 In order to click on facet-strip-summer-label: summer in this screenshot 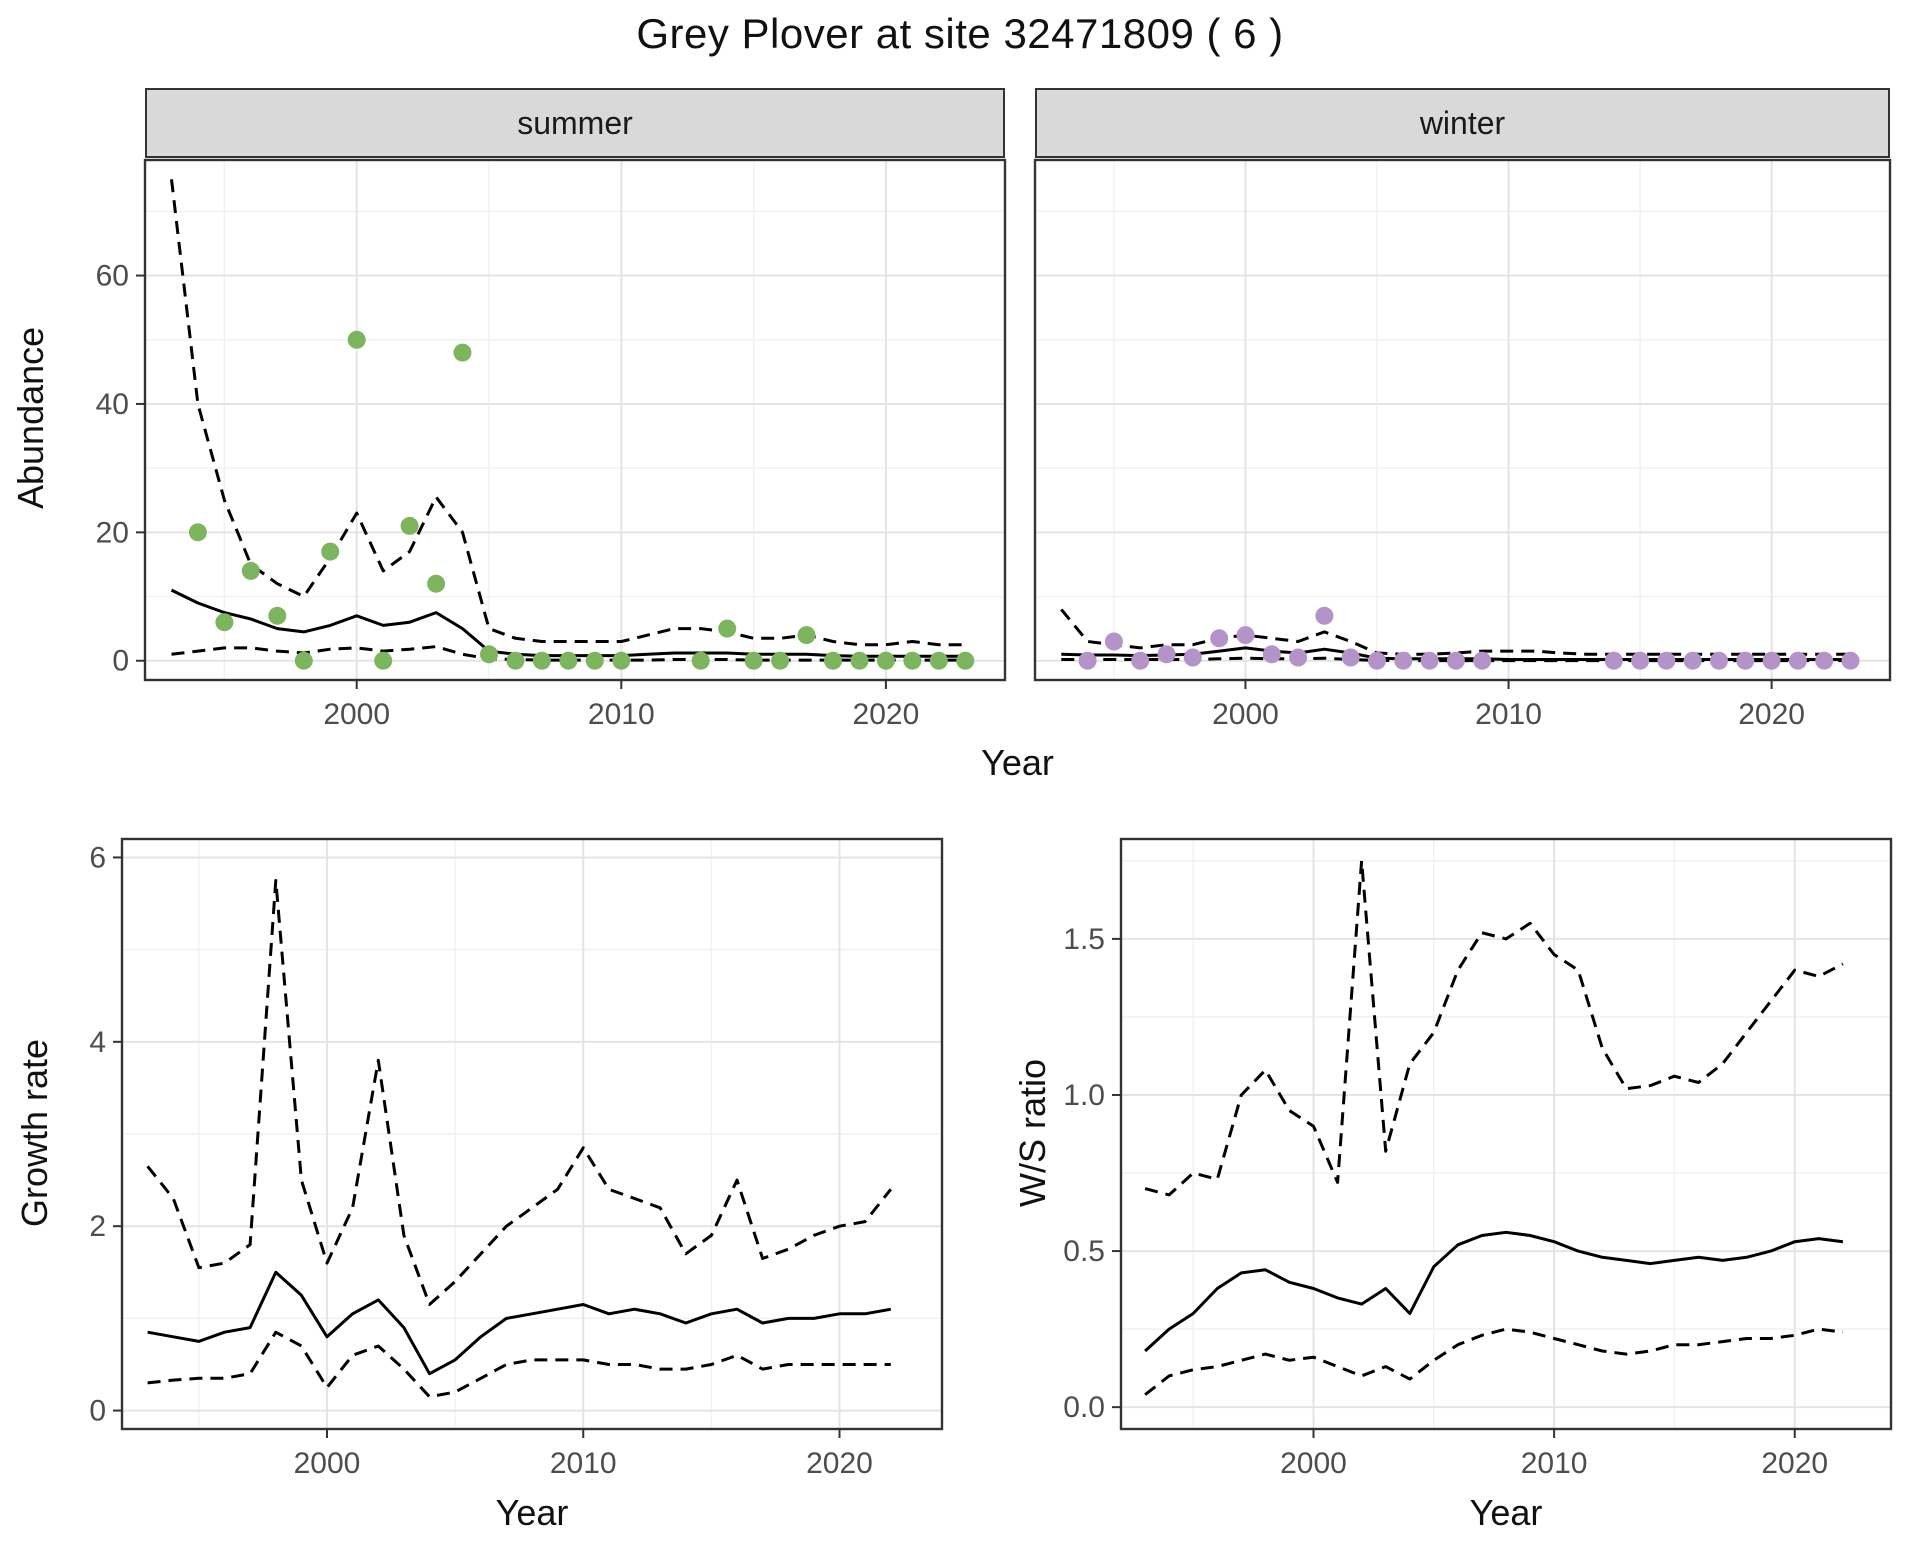, I will do `click(575, 122)`.